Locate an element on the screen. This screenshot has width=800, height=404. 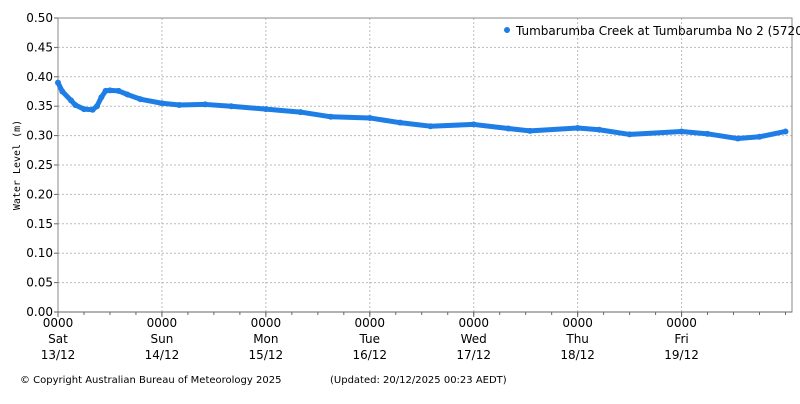
y-tick-label: 0.10 is located at coordinates (39, 253).